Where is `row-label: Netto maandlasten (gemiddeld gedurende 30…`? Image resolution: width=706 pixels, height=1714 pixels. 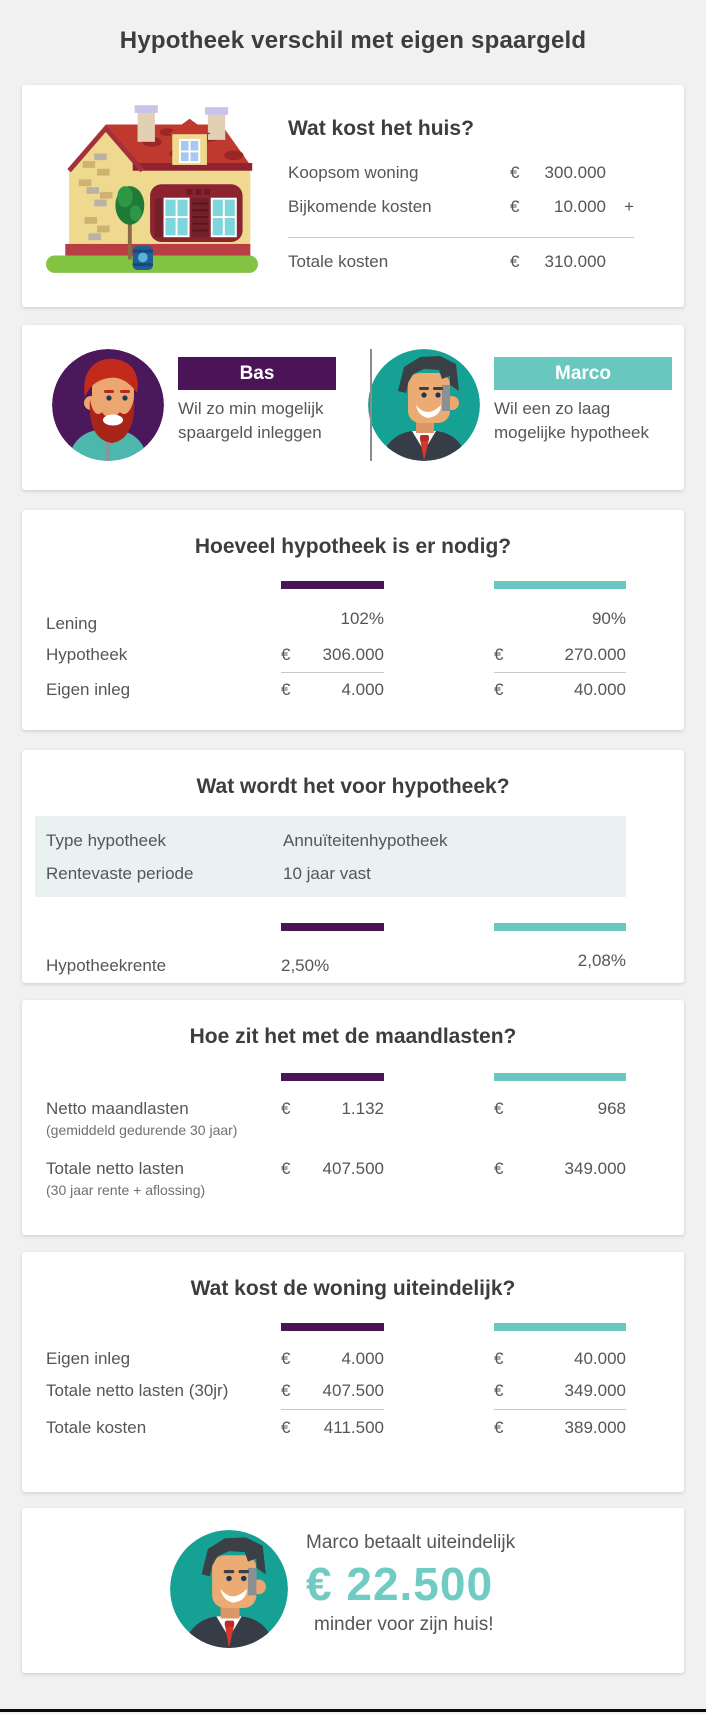 row-label: Netto maandlasten (gemiddeld gedurende 30… is located at coordinates (163, 1118).